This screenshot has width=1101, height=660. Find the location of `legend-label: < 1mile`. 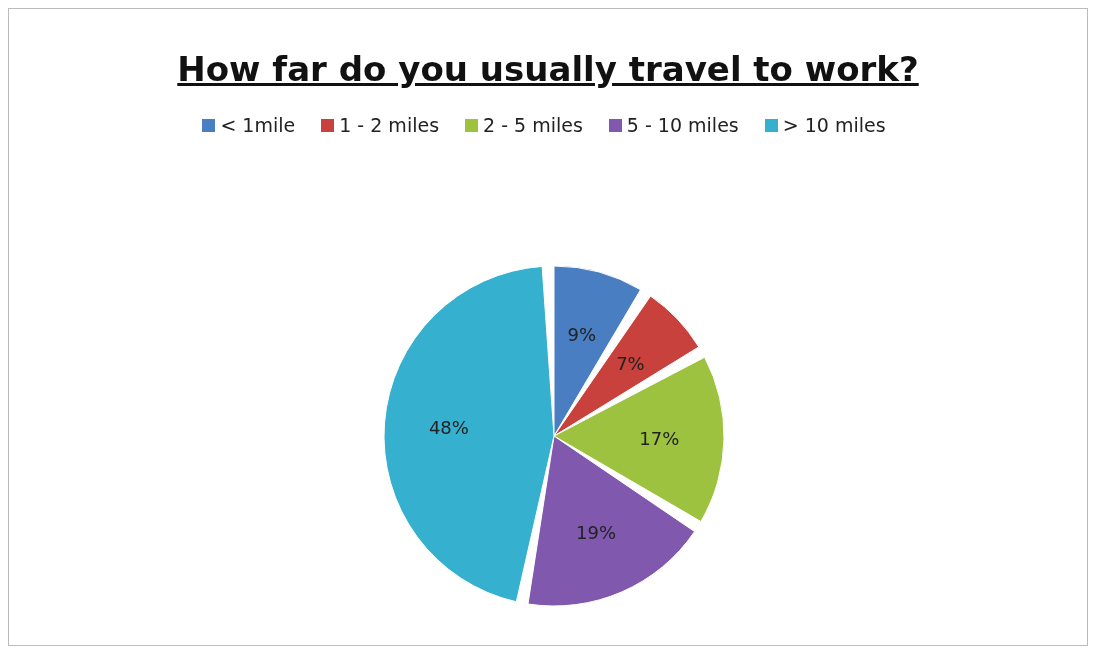

legend-label: < 1mile is located at coordinates (258, 125).